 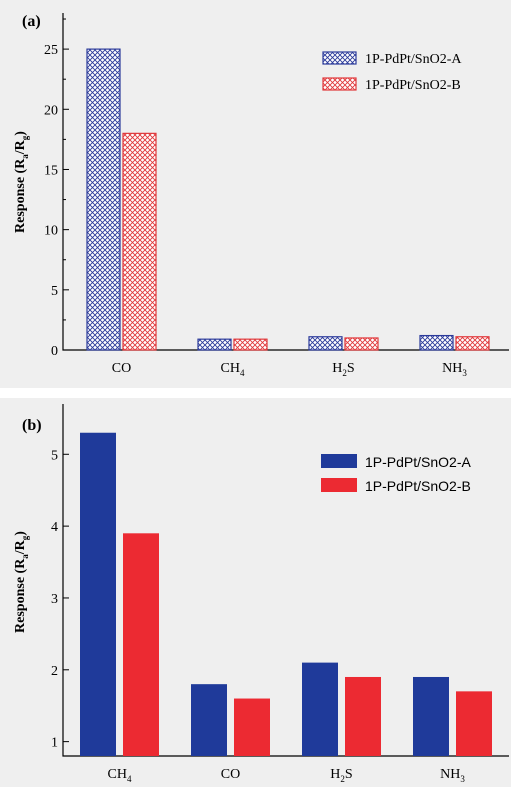 What do you see at coordinates (51, 231) in the screenshot?
I see `y-tick-label: 10` at bounding box center [51, 231].